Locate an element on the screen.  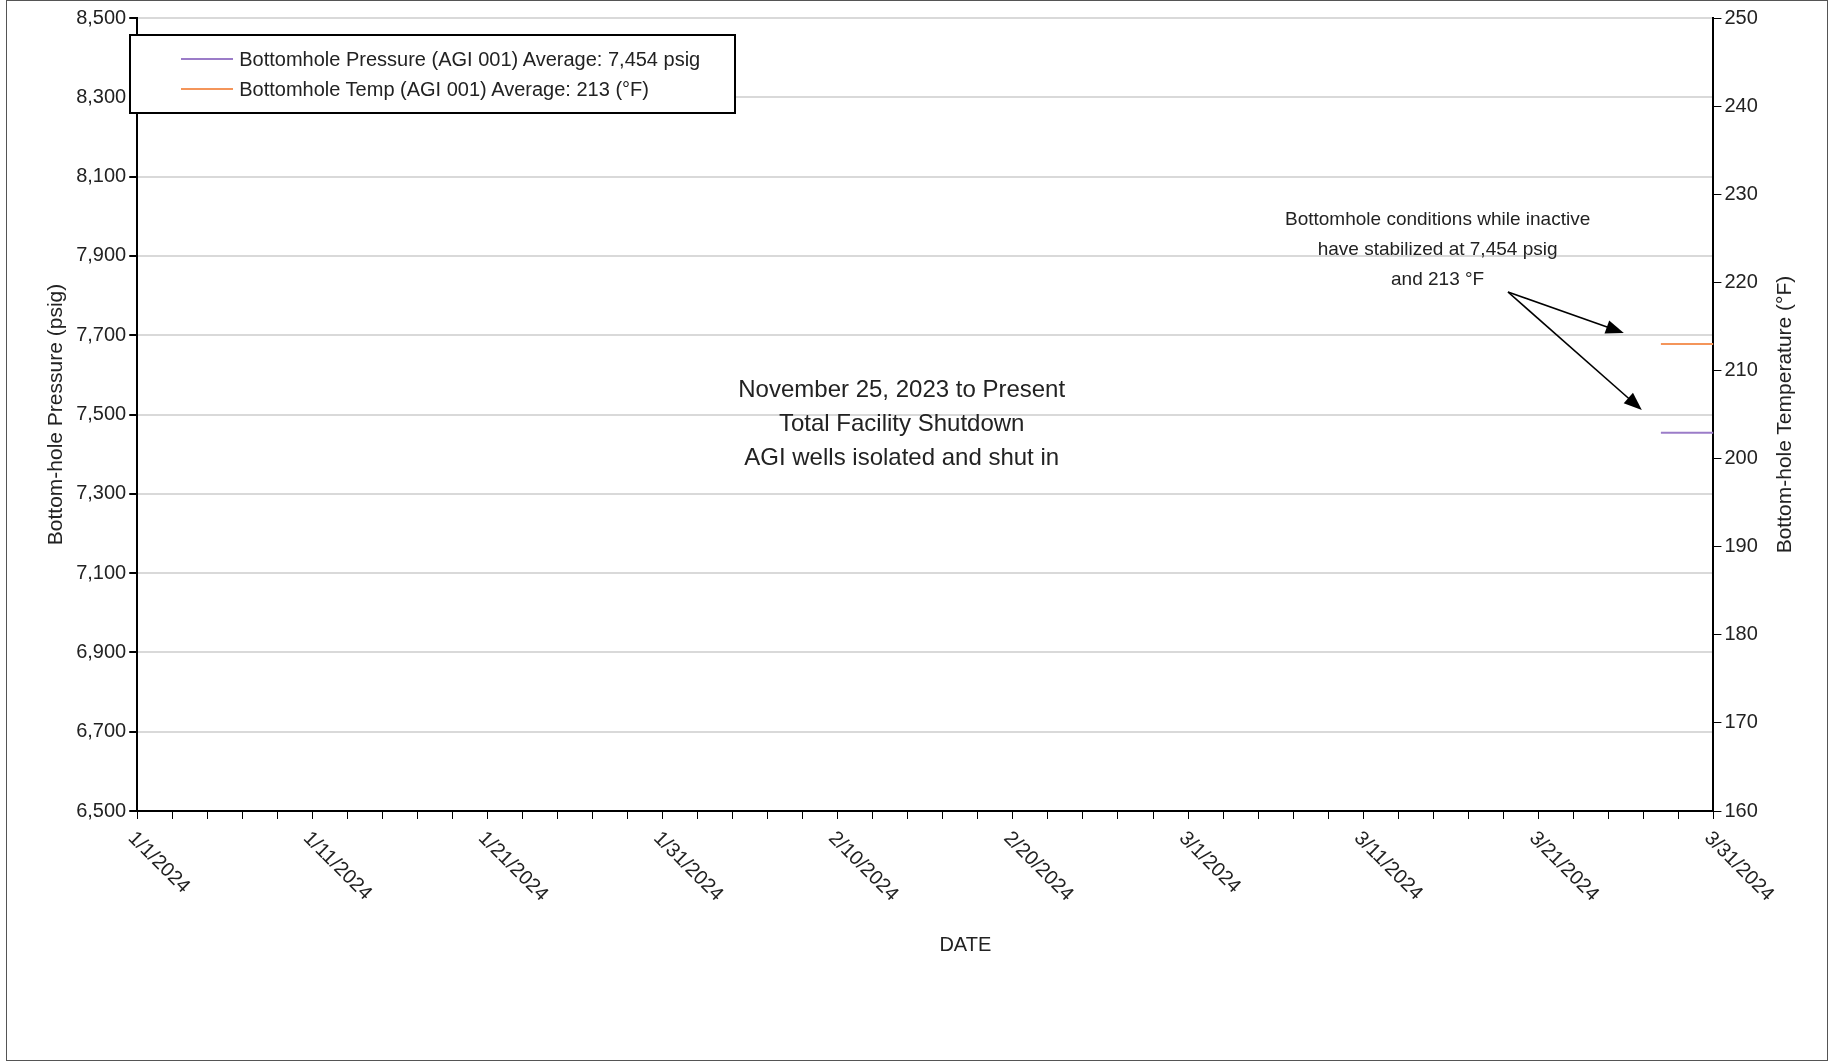
y2-tick-label: 170 is located at coordinates (1741, 721).